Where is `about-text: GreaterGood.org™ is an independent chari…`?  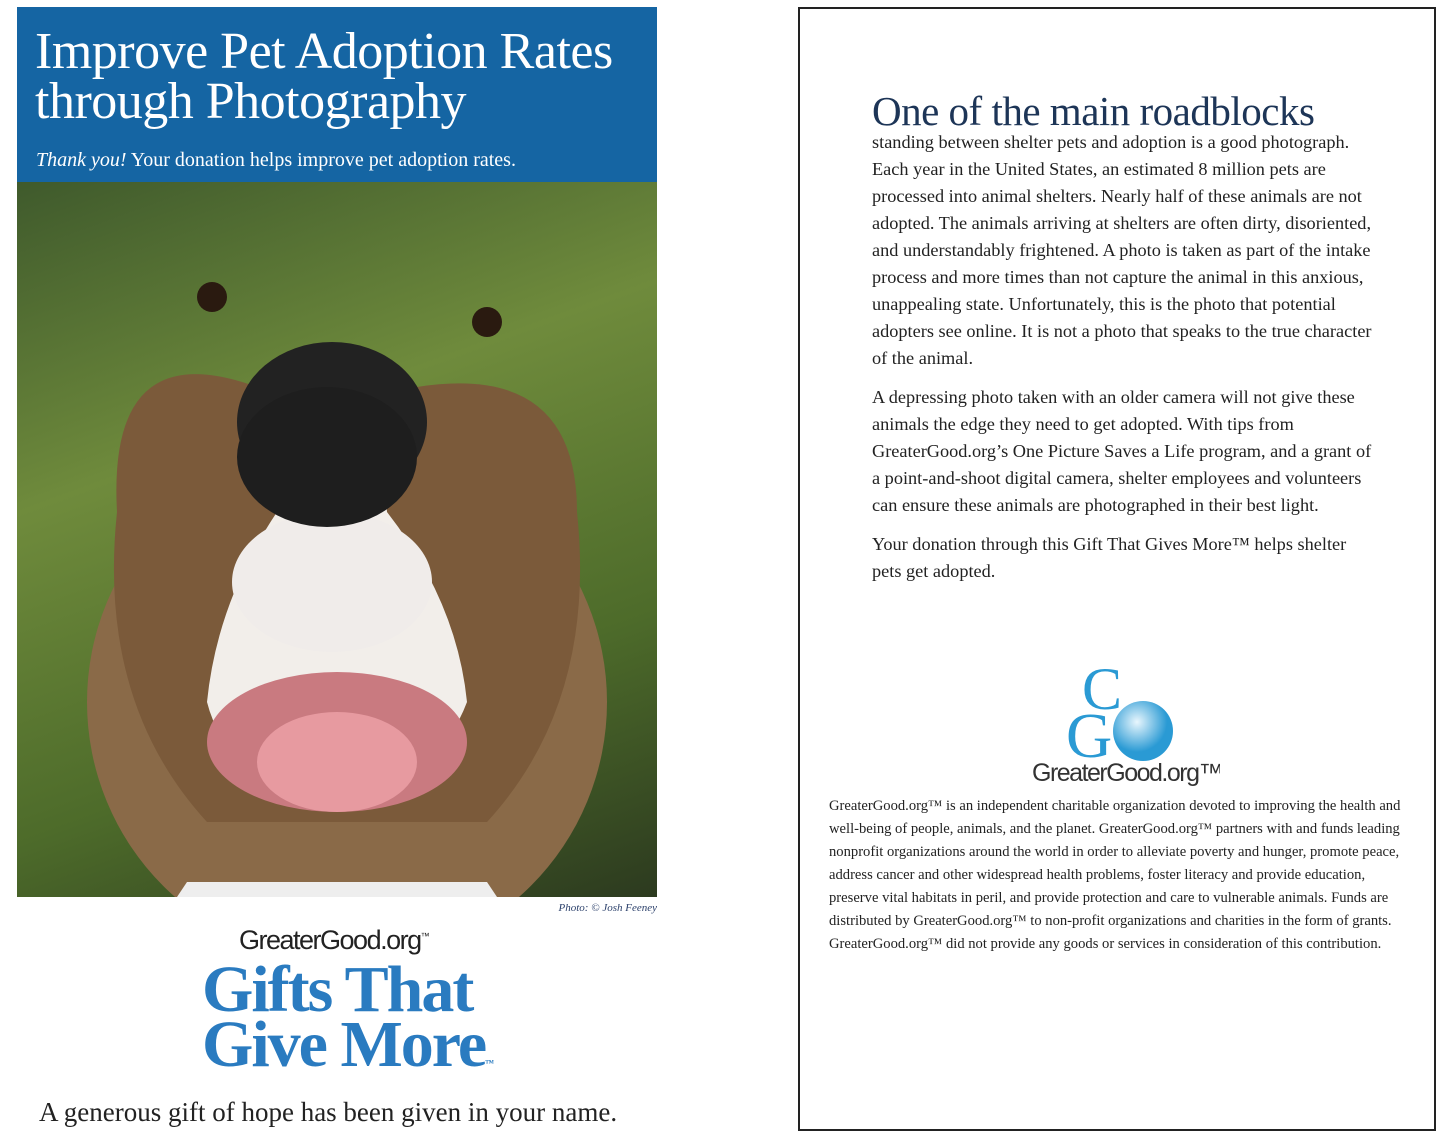 about-text: GreaterGood.org™ is an independent chari… is located at coordinates (1115, 875).